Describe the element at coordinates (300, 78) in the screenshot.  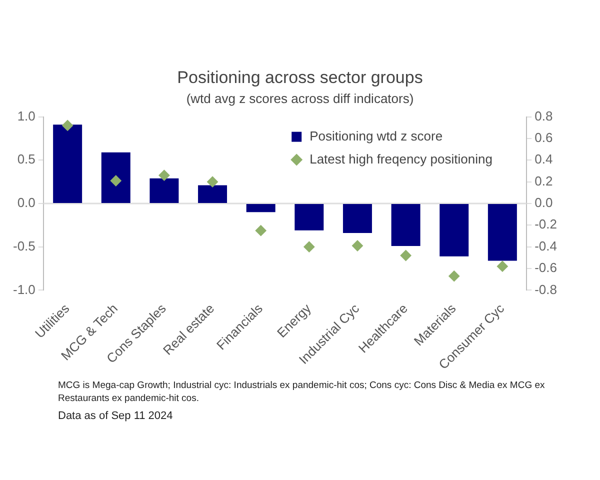
I see `chart-title: Positioning across sector groups` at that location.